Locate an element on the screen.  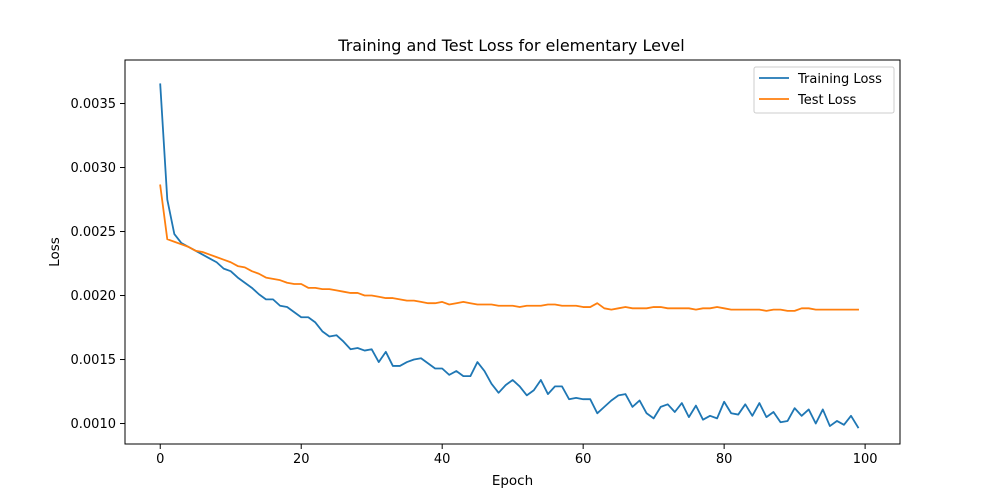
legend-label-test-loss: Test Loss is located at coordinates (826, 100).